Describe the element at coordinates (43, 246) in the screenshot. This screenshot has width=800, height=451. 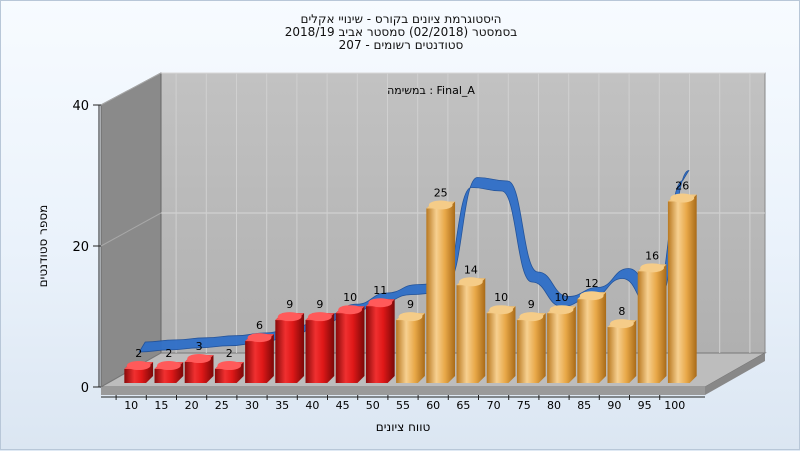
I see `y-axis-label: מספר סטודנטים` at that location.